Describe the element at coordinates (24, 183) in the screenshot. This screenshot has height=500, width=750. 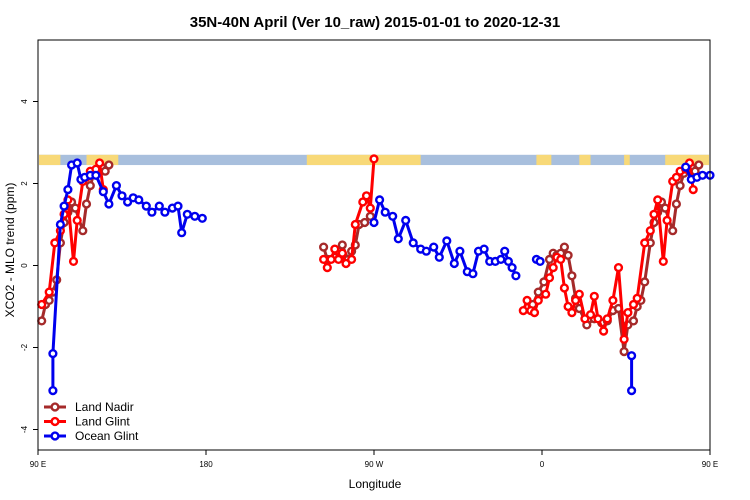
I see `y-tick-label: 2` at that location.